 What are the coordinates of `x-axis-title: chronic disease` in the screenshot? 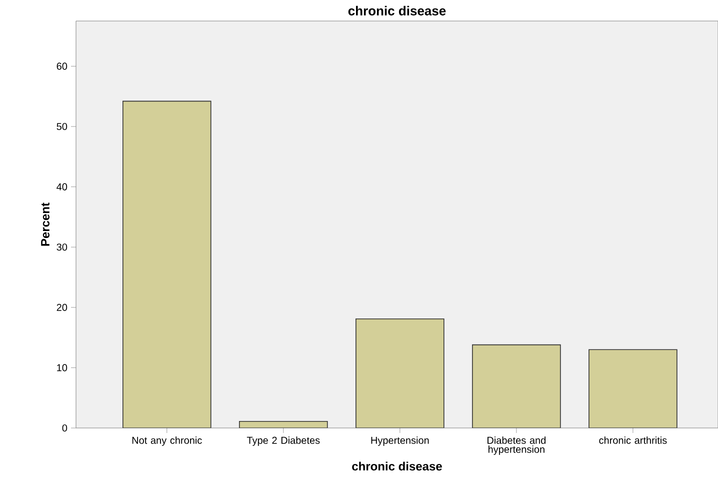 It's located at (397, 466).